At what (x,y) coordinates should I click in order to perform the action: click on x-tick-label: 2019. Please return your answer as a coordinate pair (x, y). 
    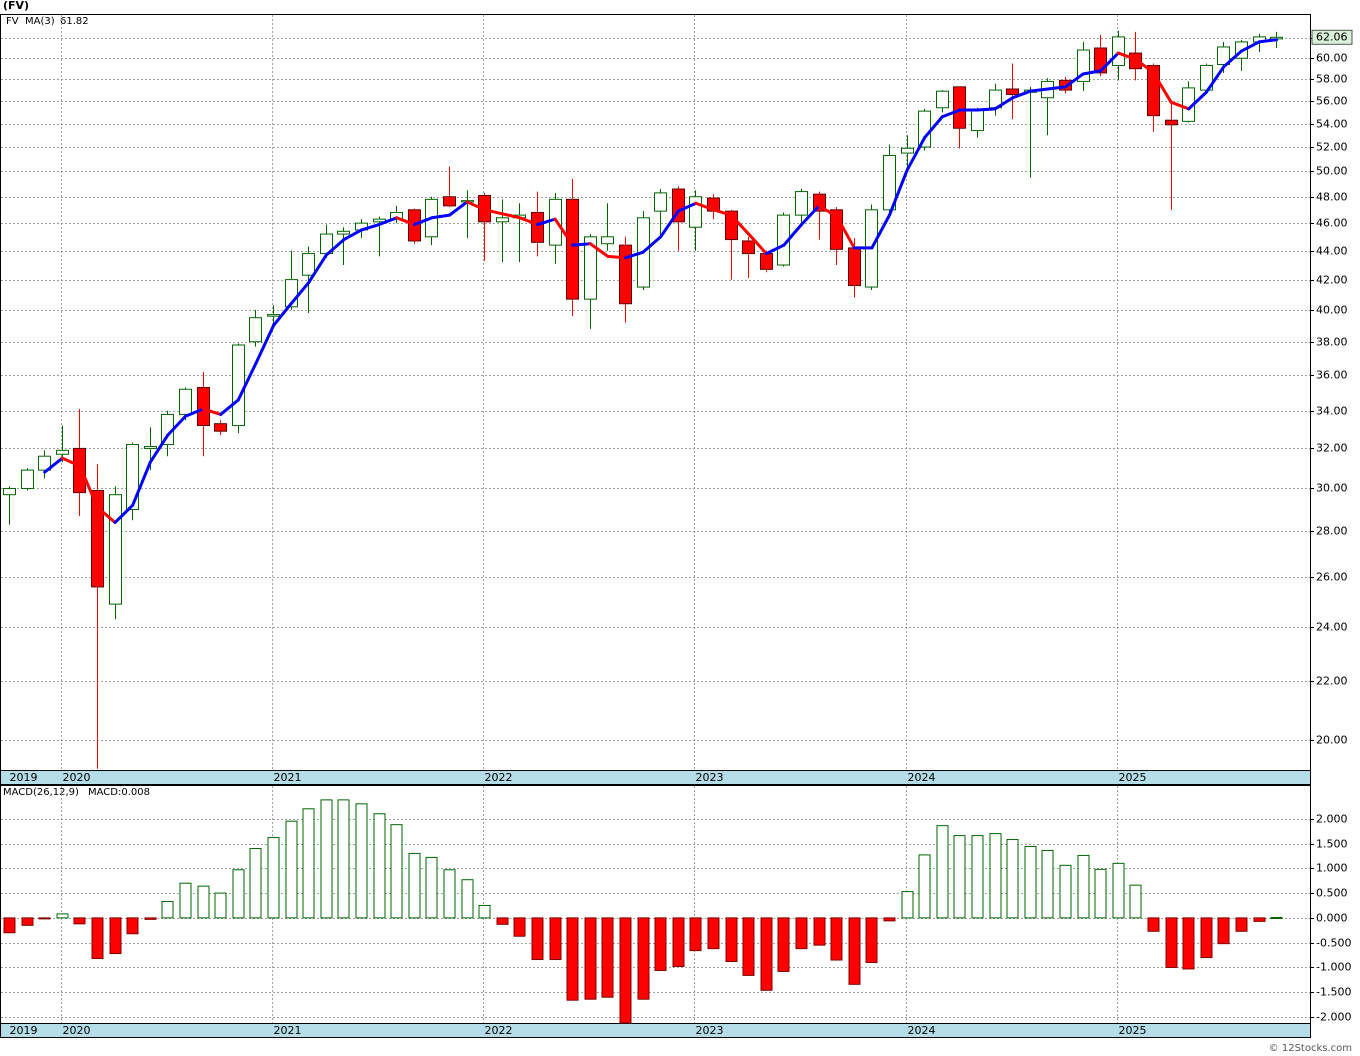
    Looking at the image, I should click on (24, 1030).